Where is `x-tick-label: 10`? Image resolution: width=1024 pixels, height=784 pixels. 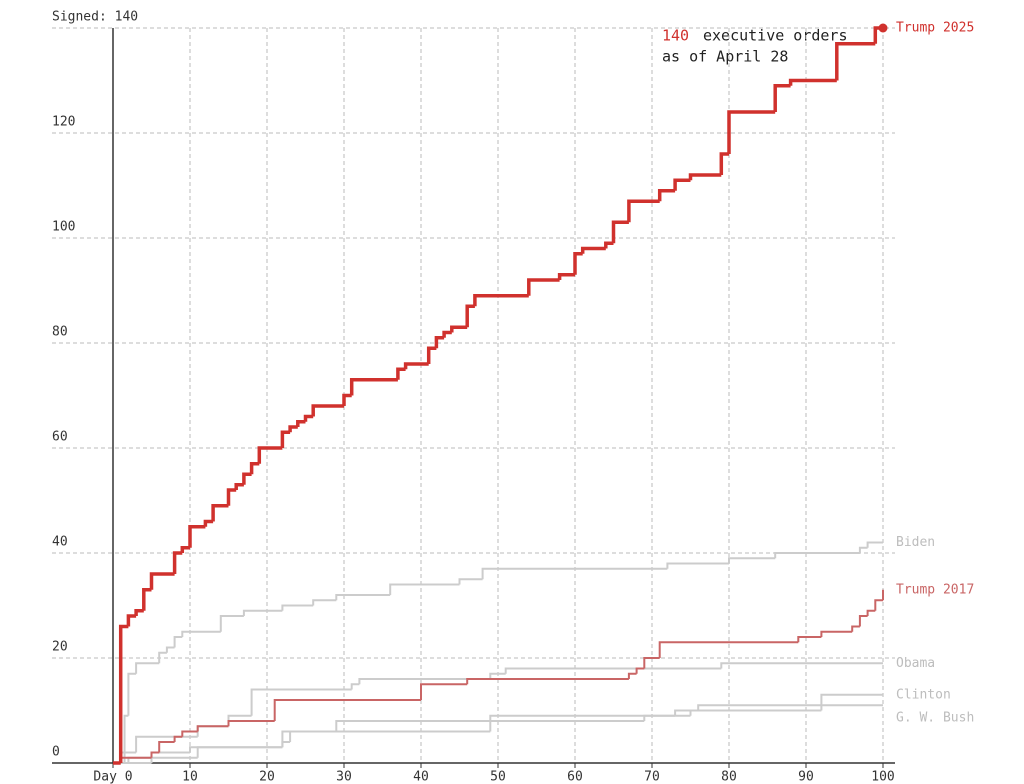
x-tick-label: 10 is located at coordinates (190, 777).